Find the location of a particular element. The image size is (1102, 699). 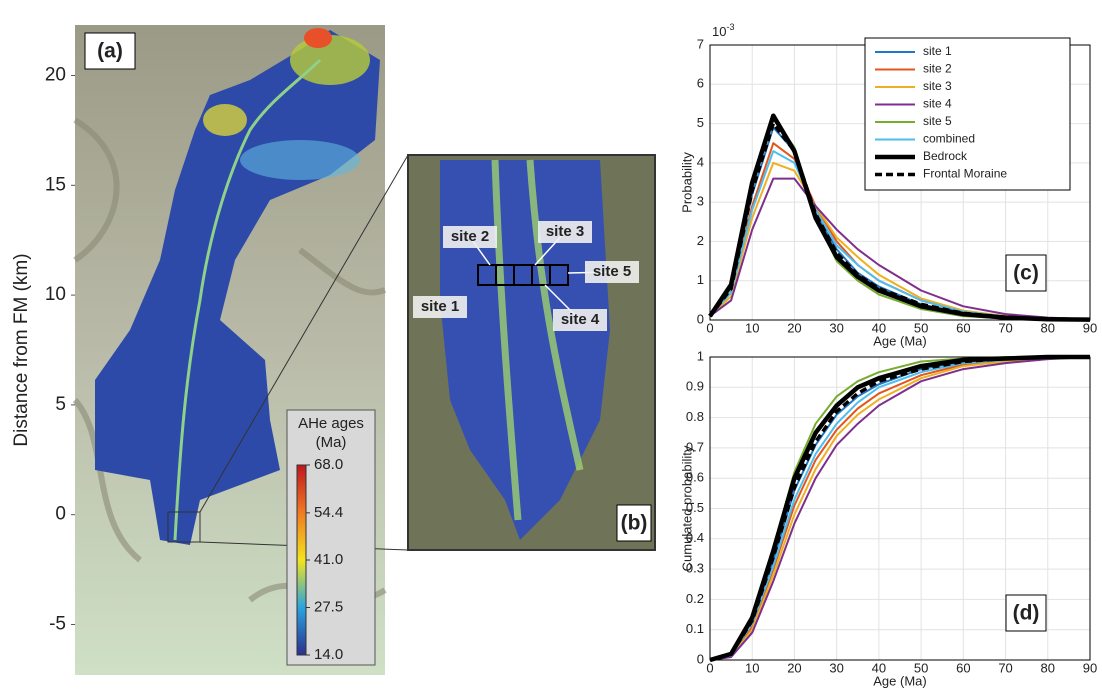

site-label: site 4 is located at coordinates (580, 319).